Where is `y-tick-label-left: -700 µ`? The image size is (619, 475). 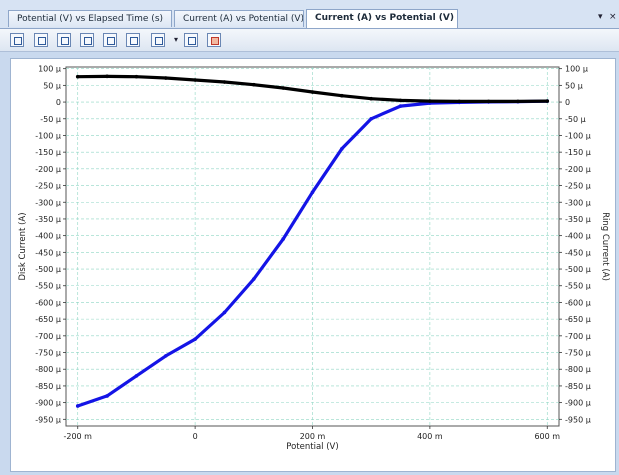
y-tick-label-left: -700 µ is located at coordinates (48, 336).